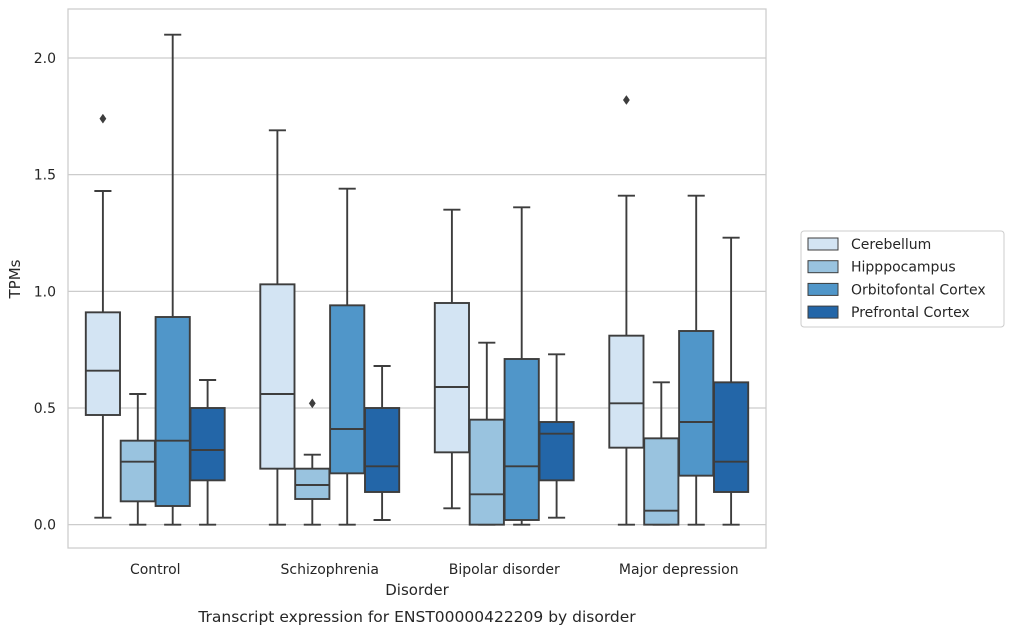 The image size is (1014, 634). I want to click on y-tick-label: 0.5, so click(45, 409).